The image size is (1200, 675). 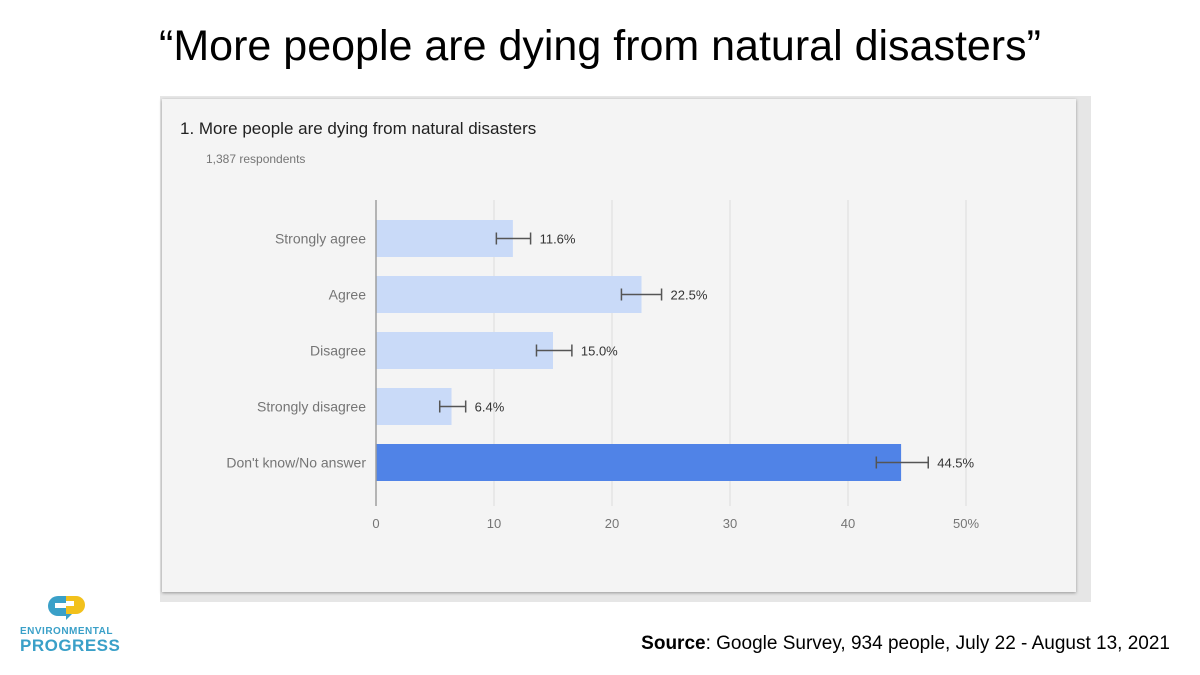 I want to click on environmental-progress-logo-icon, so click(x=66, y=608).